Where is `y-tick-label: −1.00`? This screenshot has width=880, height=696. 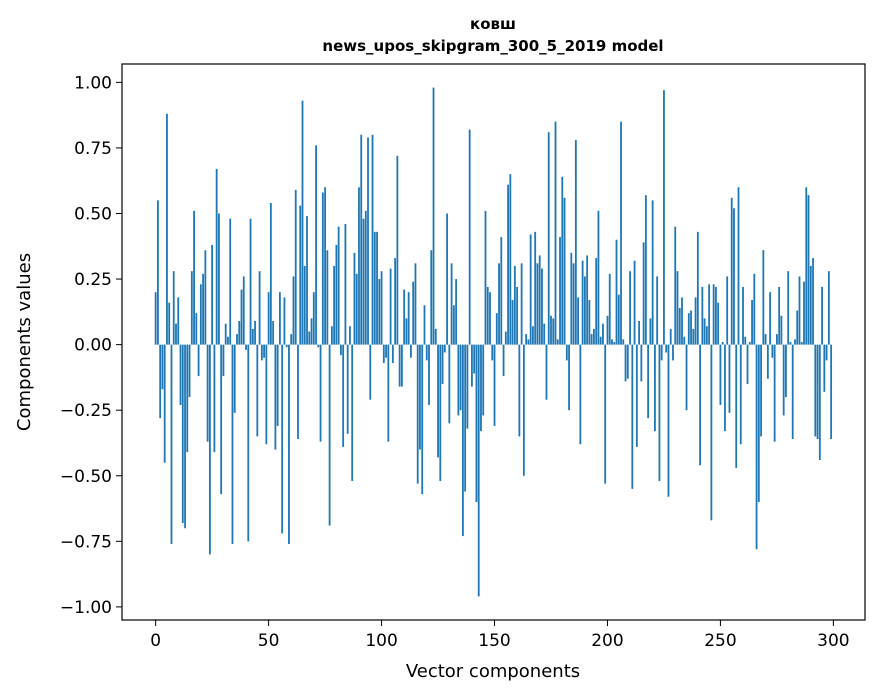 y-tick-label: −1.00 is located at coordinates (86, 608).